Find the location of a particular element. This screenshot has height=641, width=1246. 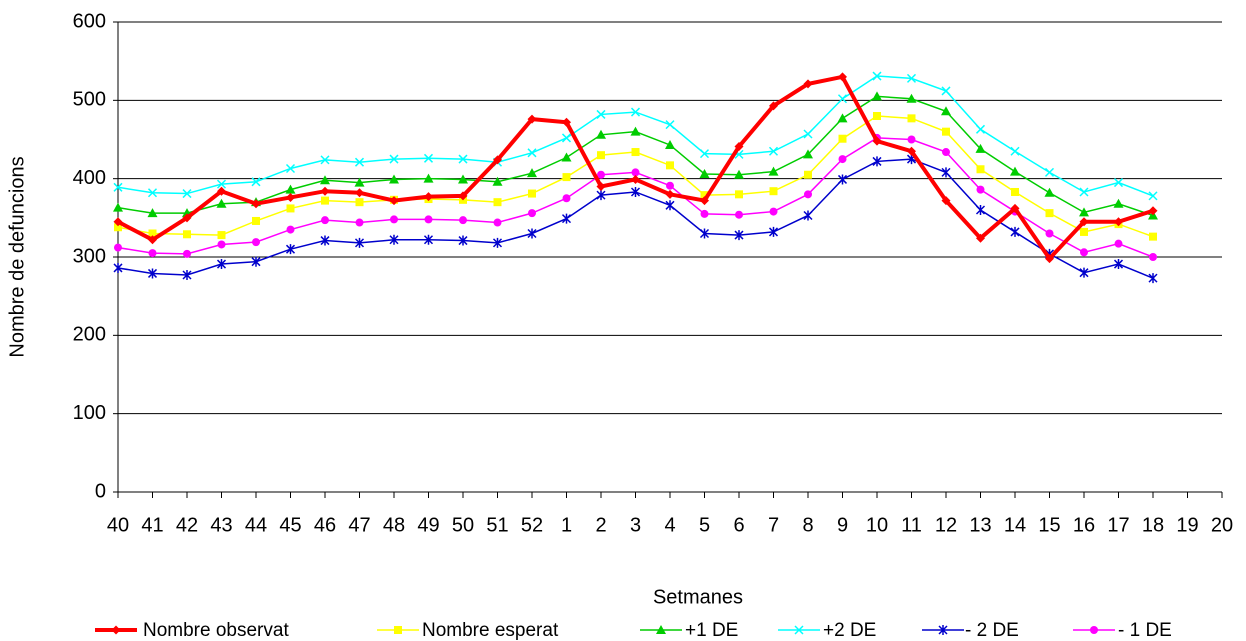

y-tick-label: 0 is located at coordinates (100, 491).